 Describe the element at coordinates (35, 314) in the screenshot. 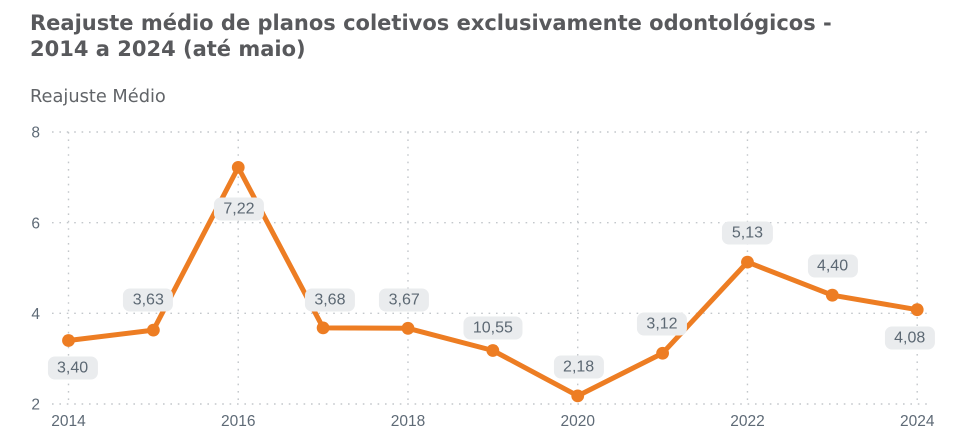

I see `y-axis-tick-label: 4` at that location.